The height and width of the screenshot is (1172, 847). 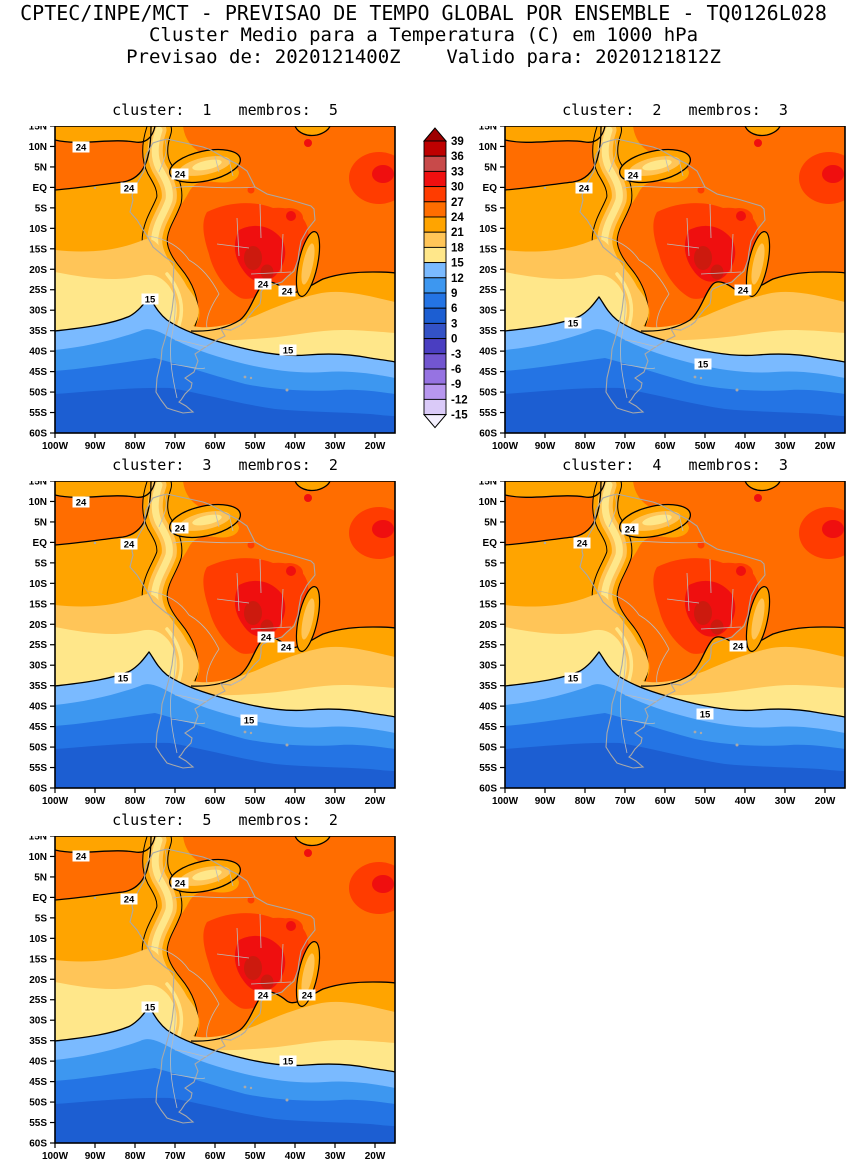 What do you see at coordinates (295, 801) in the screenshot?
I see `lon-tick-label: 40W` at bounding box center [295, 801].